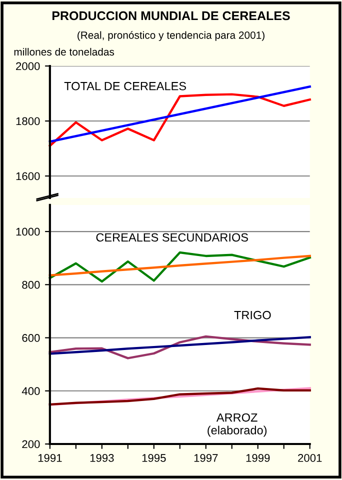  What do you see at coordinates (31, 391) in the screenshot?
I see `y-tick-label: 400` at bounding box center [31, 391].